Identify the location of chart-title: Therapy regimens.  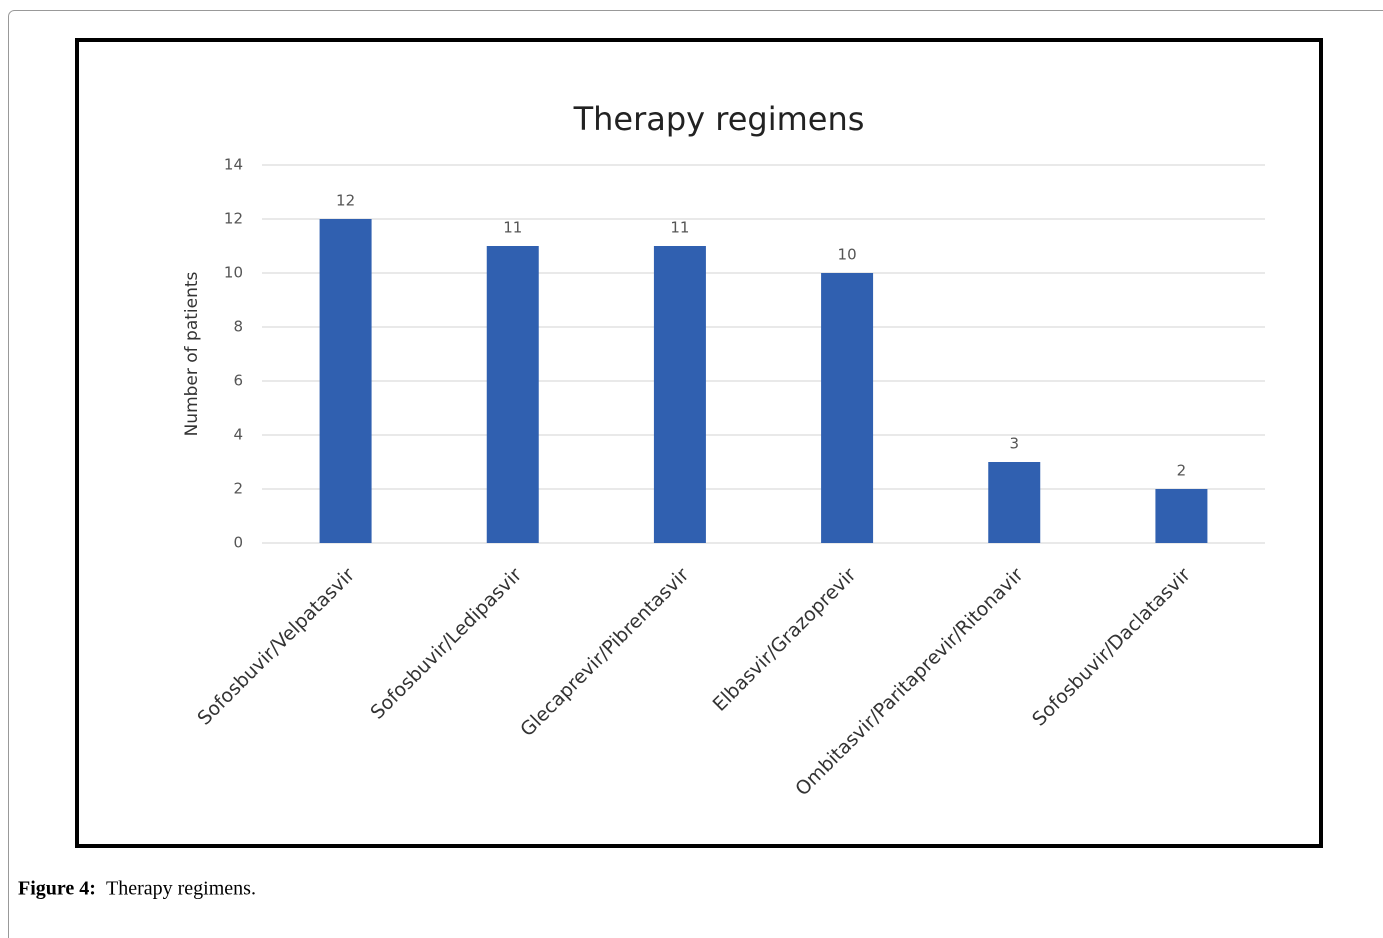
(719, 119).